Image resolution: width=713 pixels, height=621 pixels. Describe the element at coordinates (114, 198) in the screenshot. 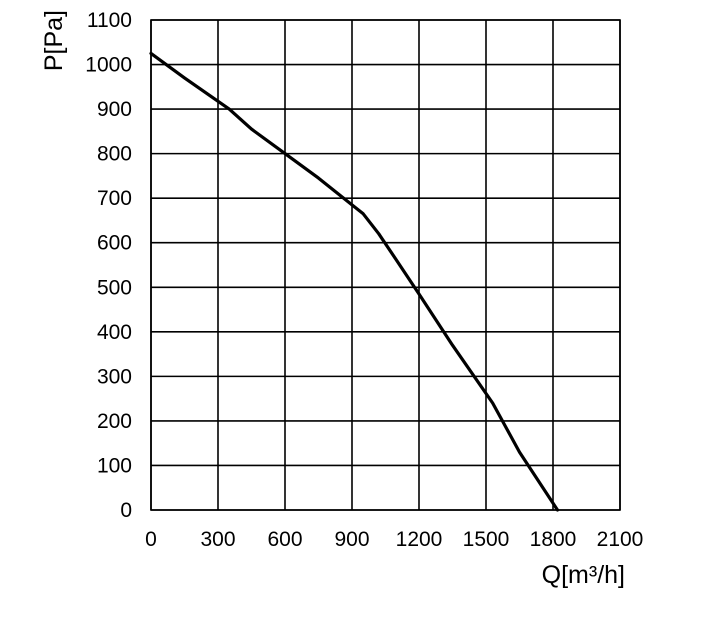

I see `y-tick-label: 700` at that location.